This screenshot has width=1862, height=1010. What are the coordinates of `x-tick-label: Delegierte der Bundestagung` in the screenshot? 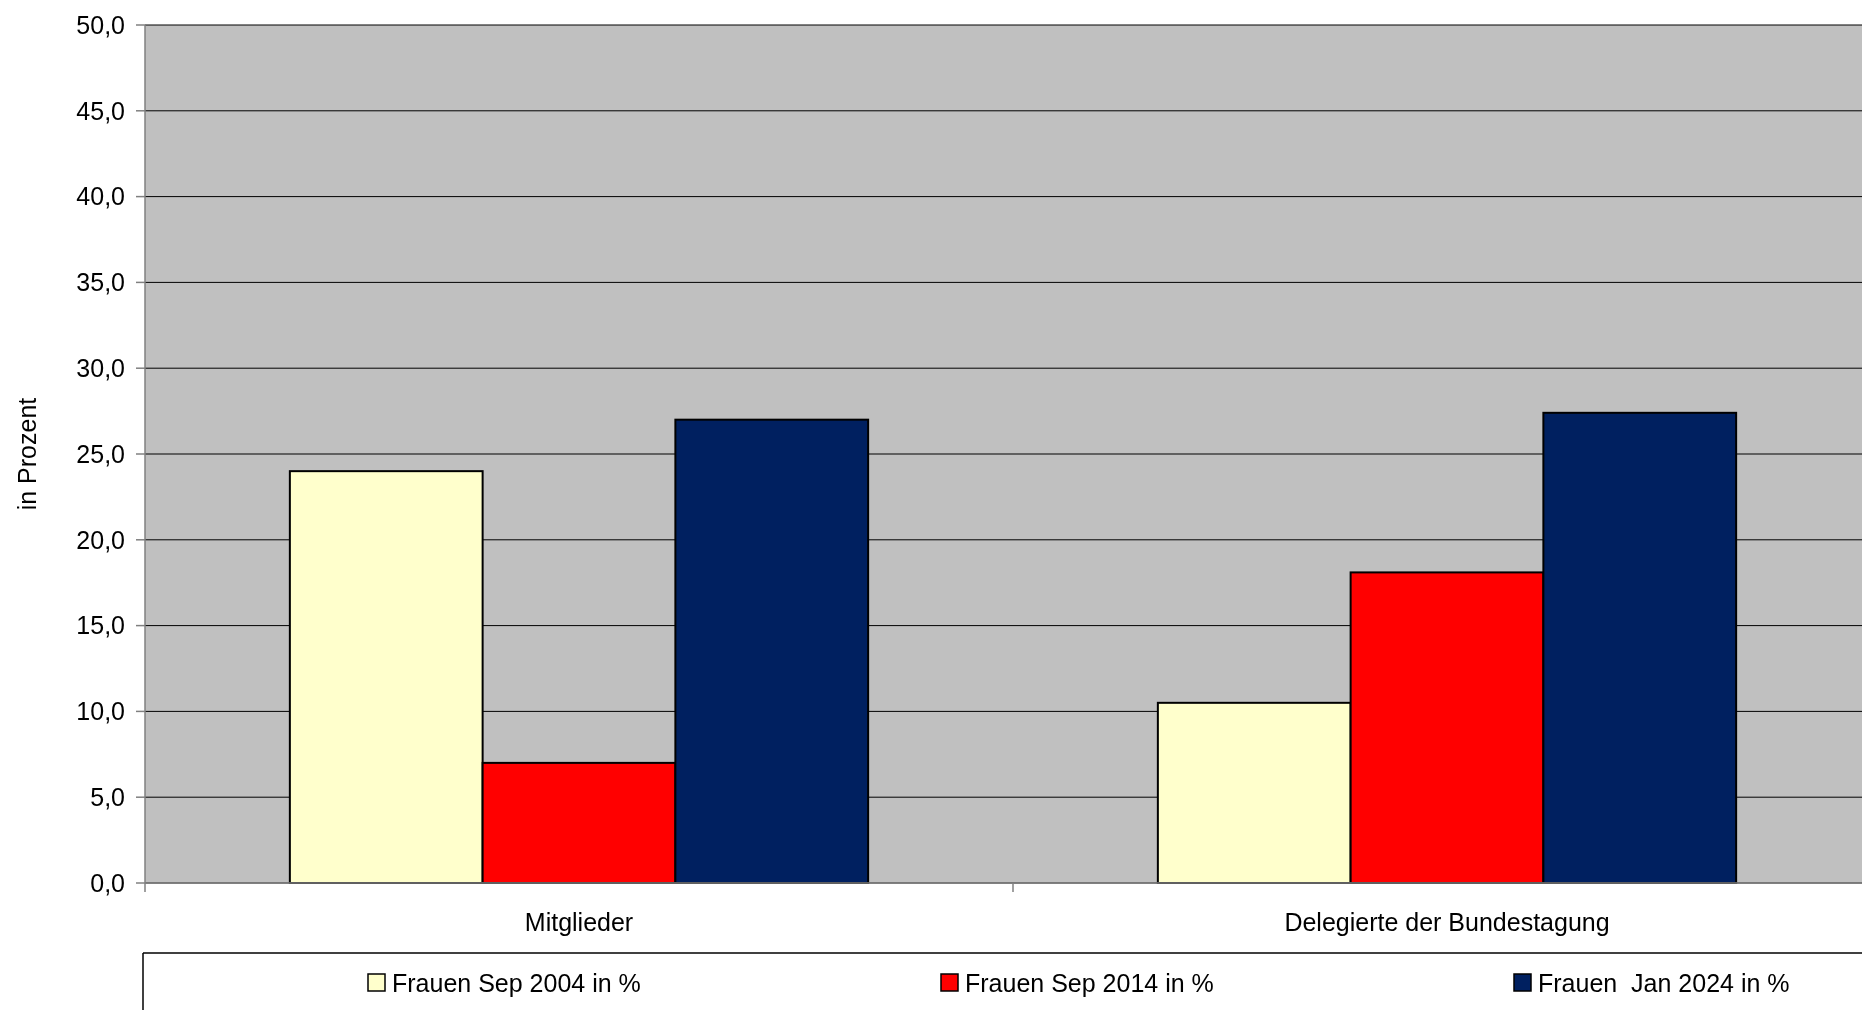 It's located at (1447, 922).